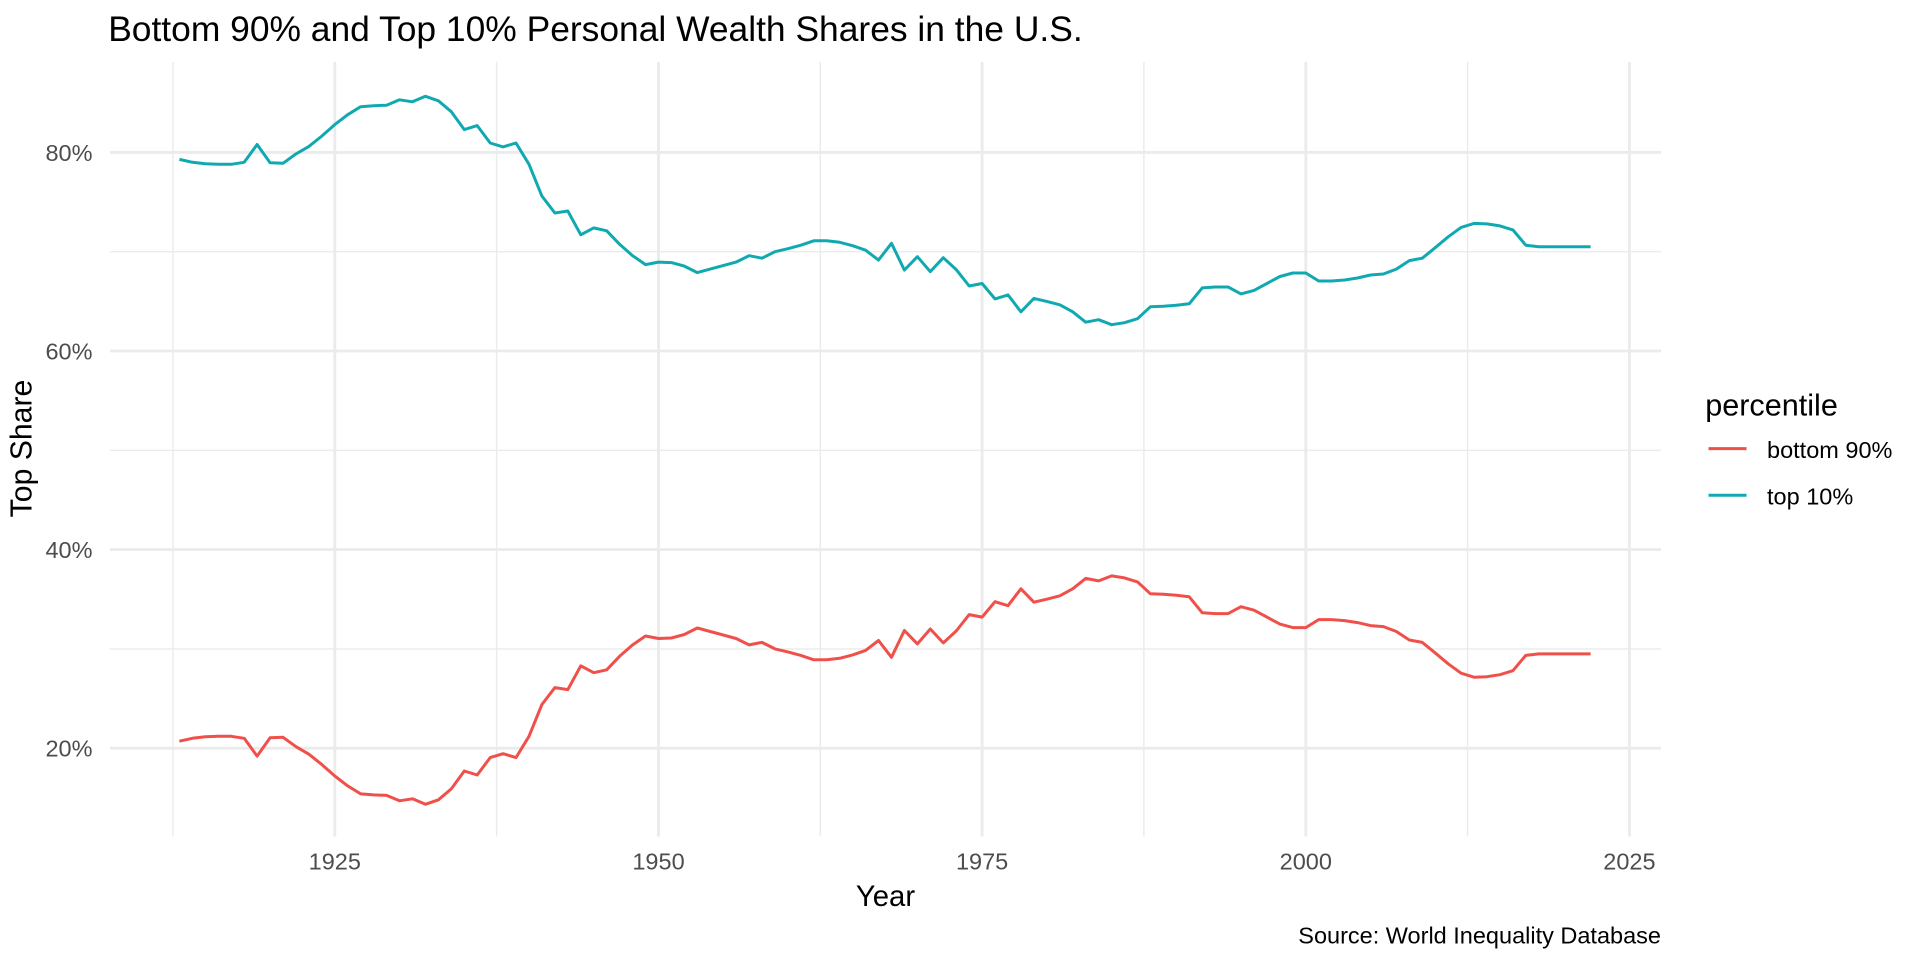 This screenshot has width=1920, height=960. Describe the element at coordinates (22, 449) in the screenshot. I see `svg-text: Top Share` at that location.